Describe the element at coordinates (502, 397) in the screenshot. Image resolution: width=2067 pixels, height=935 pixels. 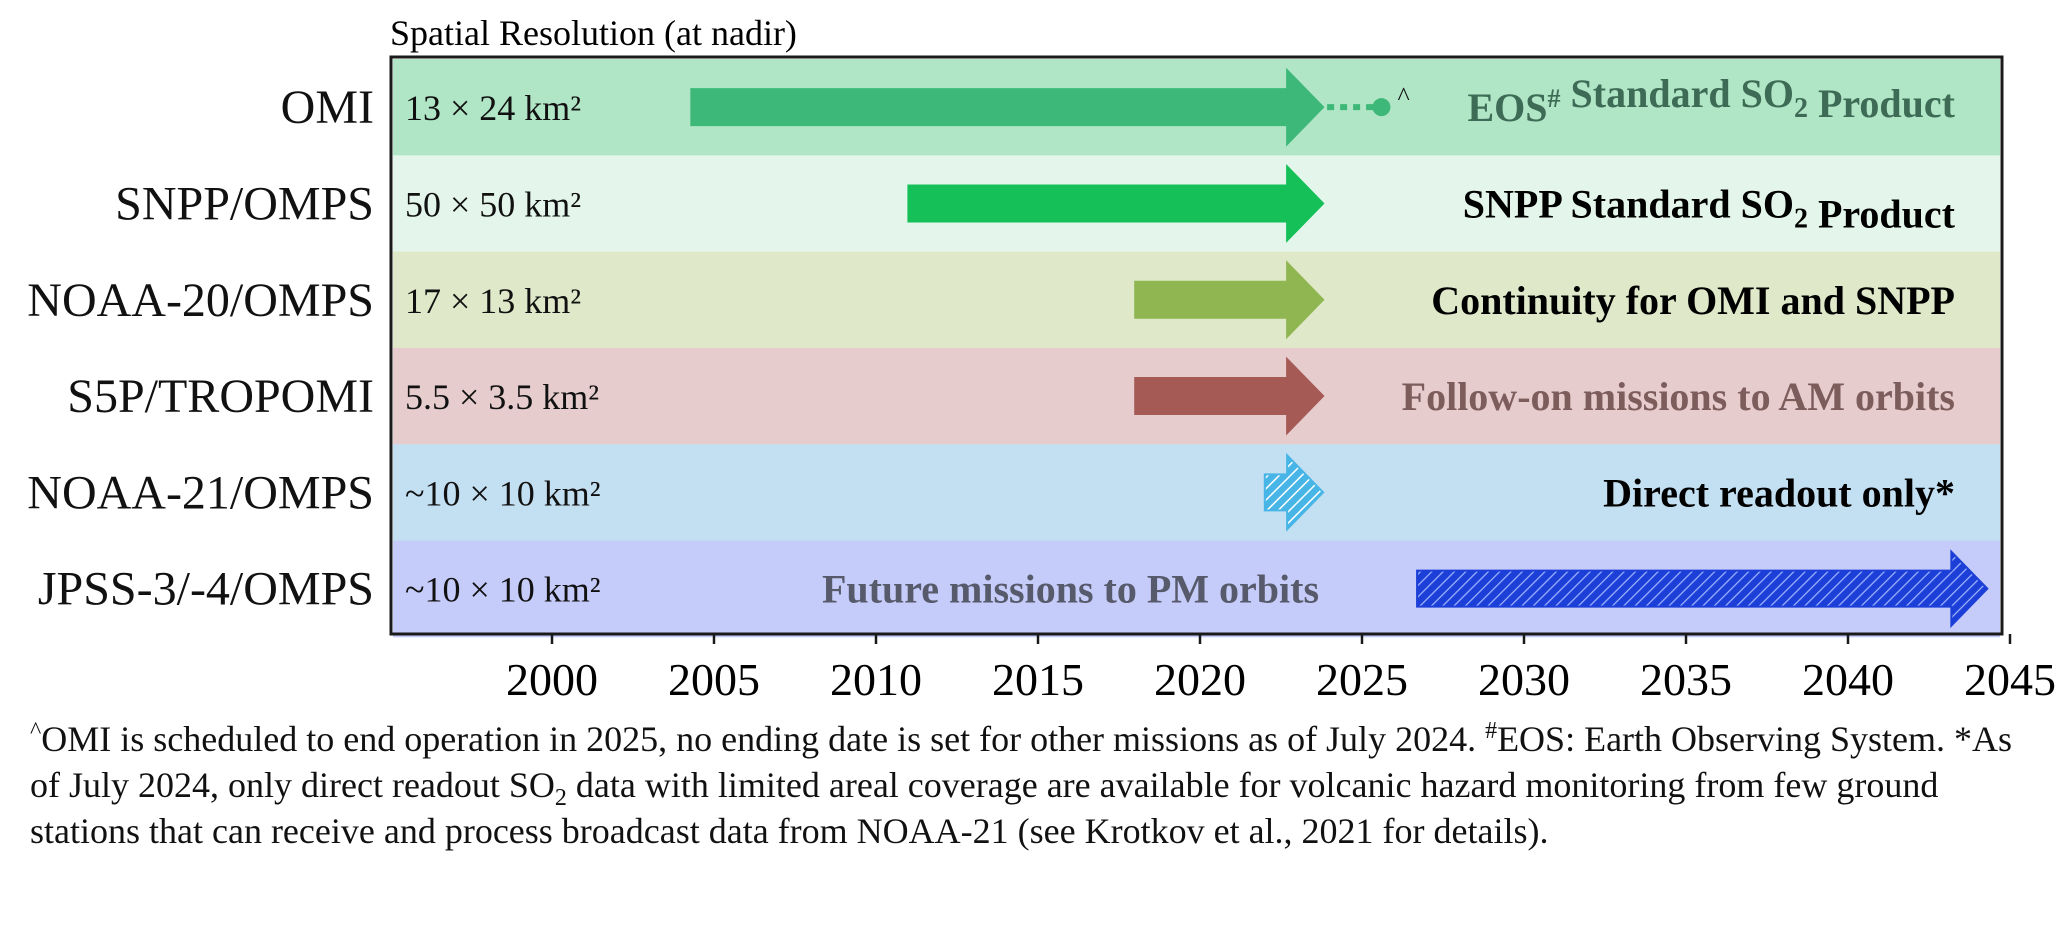
I see `resolution-s5p-tropomi: 5.5 × 3.5 km²` at that location.